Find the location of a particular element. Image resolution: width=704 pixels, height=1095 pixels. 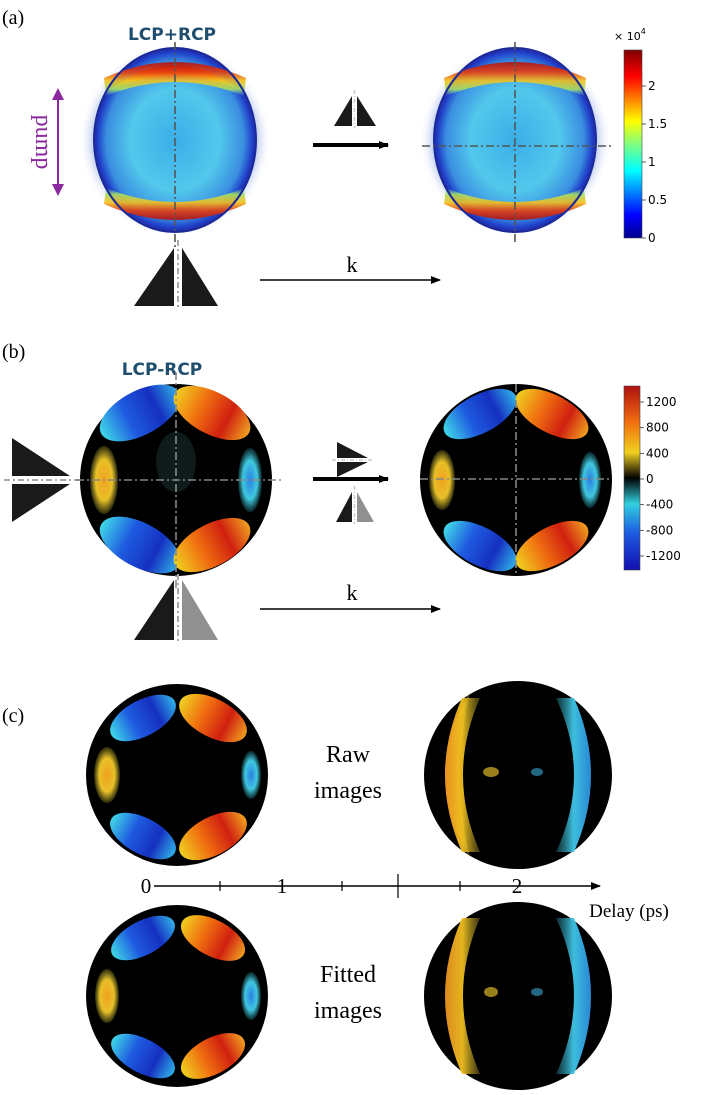

prism-a-bottom is located at coordinates (176, 274).